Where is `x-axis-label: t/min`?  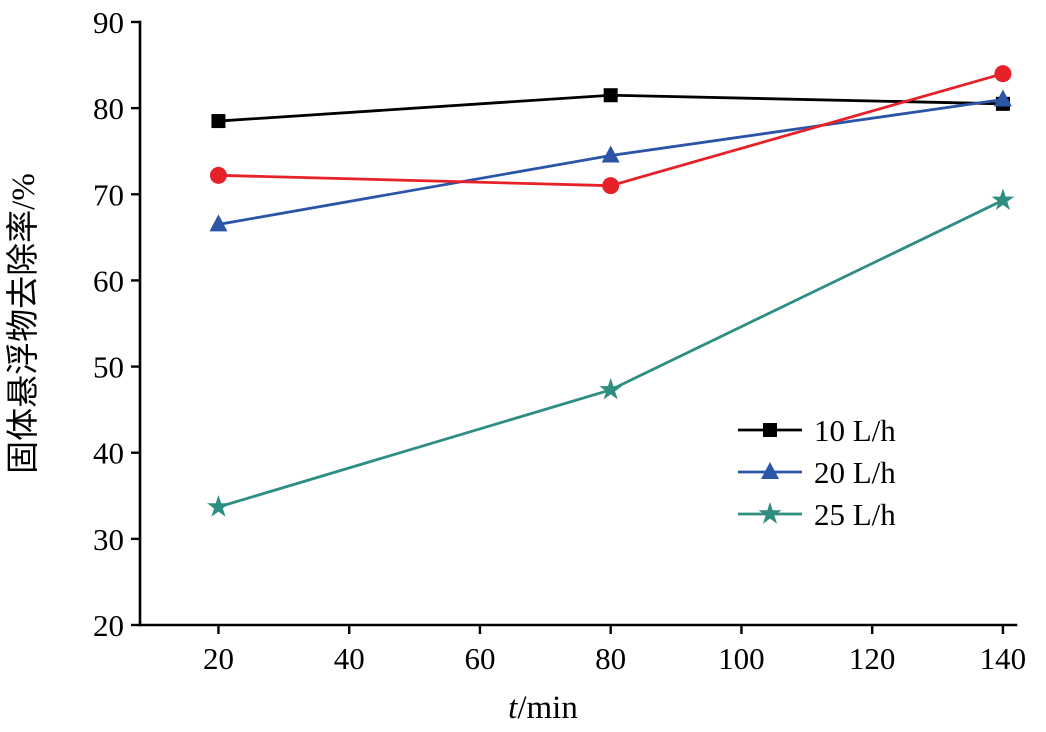 x-axis-label: t/min is located at coordinates (543, 708).